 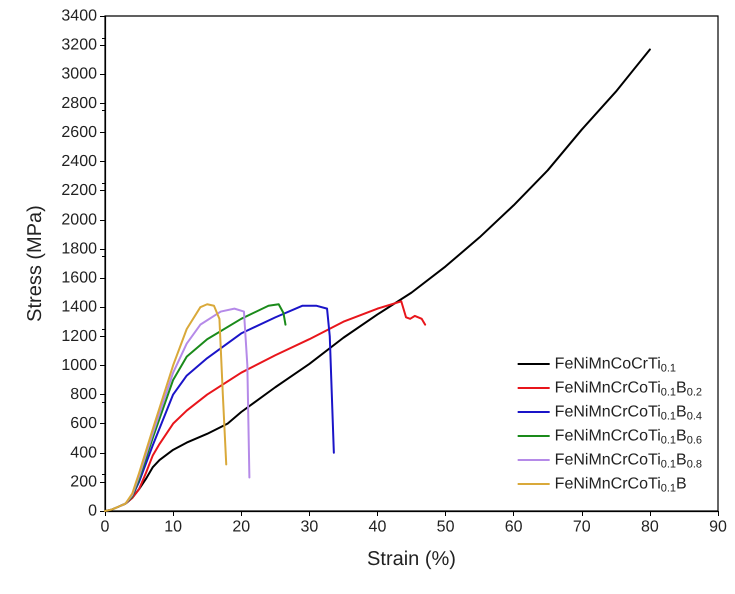 I want to click on line-series, so click(x=166, y=407).